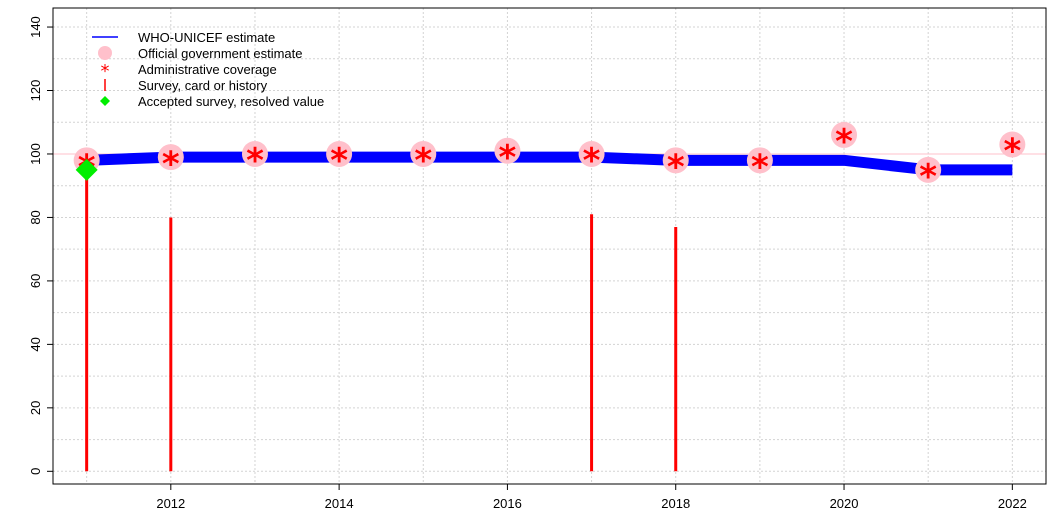  I want to click on legend-label: Official government estimate, so click(220, 53).